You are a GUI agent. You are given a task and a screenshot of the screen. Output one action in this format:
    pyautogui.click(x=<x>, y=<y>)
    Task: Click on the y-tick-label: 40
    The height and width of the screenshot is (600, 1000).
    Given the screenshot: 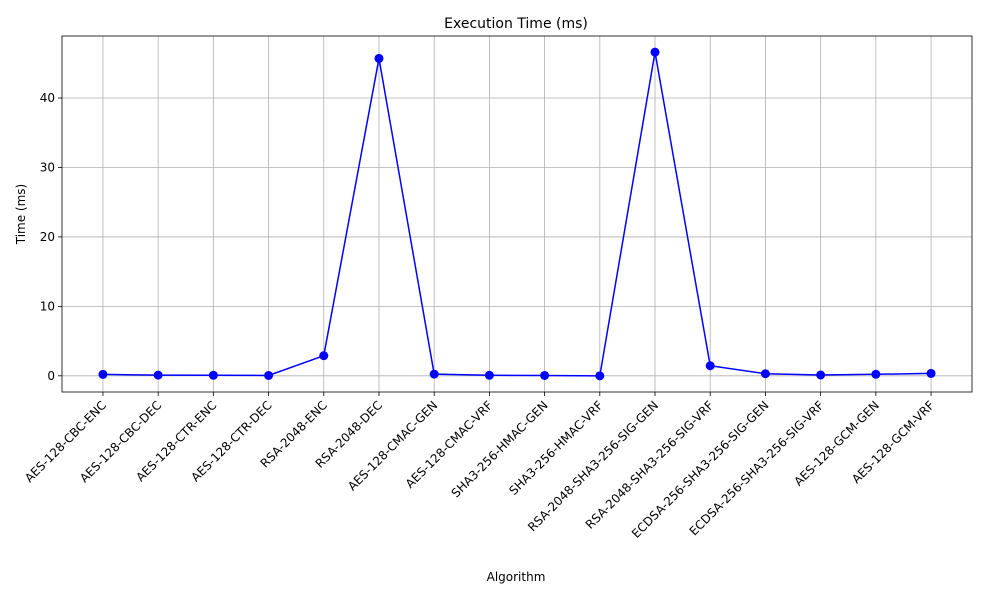 What is the action you would take?
    pyautogui.click(x=47, y=98)
    